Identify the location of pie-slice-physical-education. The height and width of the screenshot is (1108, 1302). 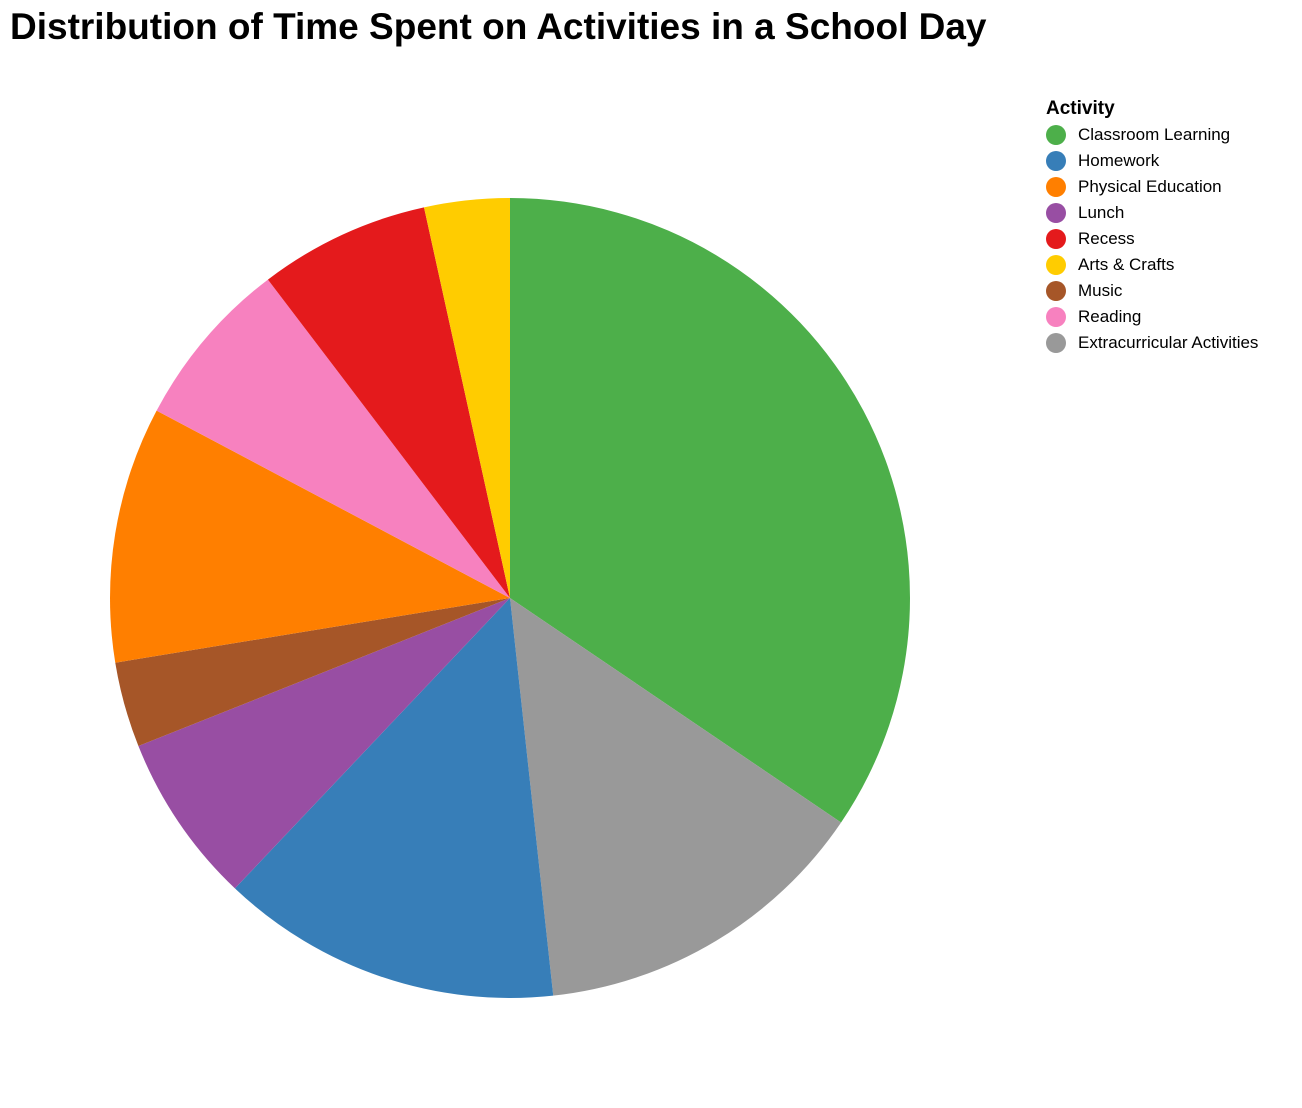
(310, 536).